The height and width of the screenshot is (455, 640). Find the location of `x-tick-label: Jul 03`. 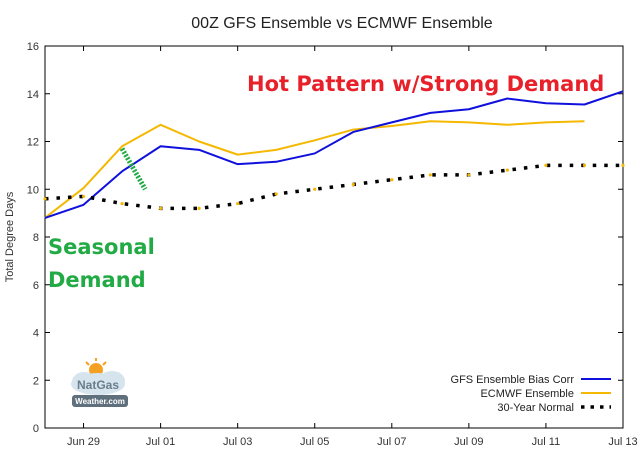

x-tick-label: Jul 03 is located at coordinates (237, 442).